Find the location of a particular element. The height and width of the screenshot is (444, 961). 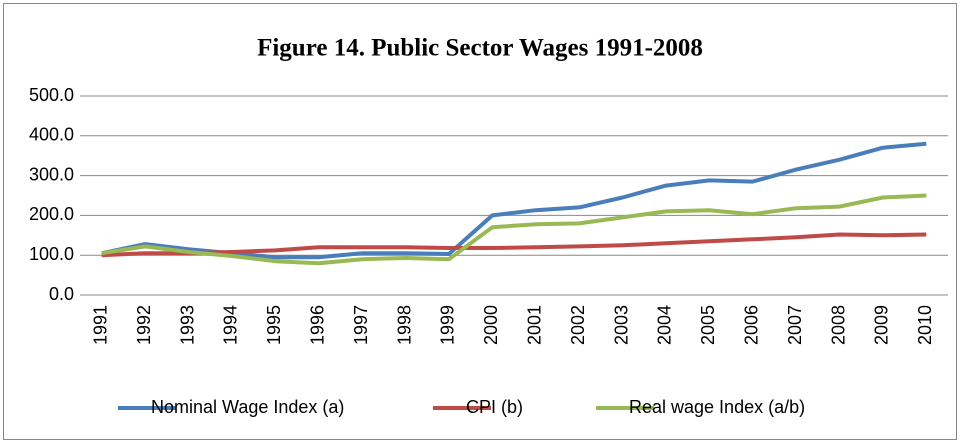

x-tick-label: 2010 is located at coordinates (925, 325).